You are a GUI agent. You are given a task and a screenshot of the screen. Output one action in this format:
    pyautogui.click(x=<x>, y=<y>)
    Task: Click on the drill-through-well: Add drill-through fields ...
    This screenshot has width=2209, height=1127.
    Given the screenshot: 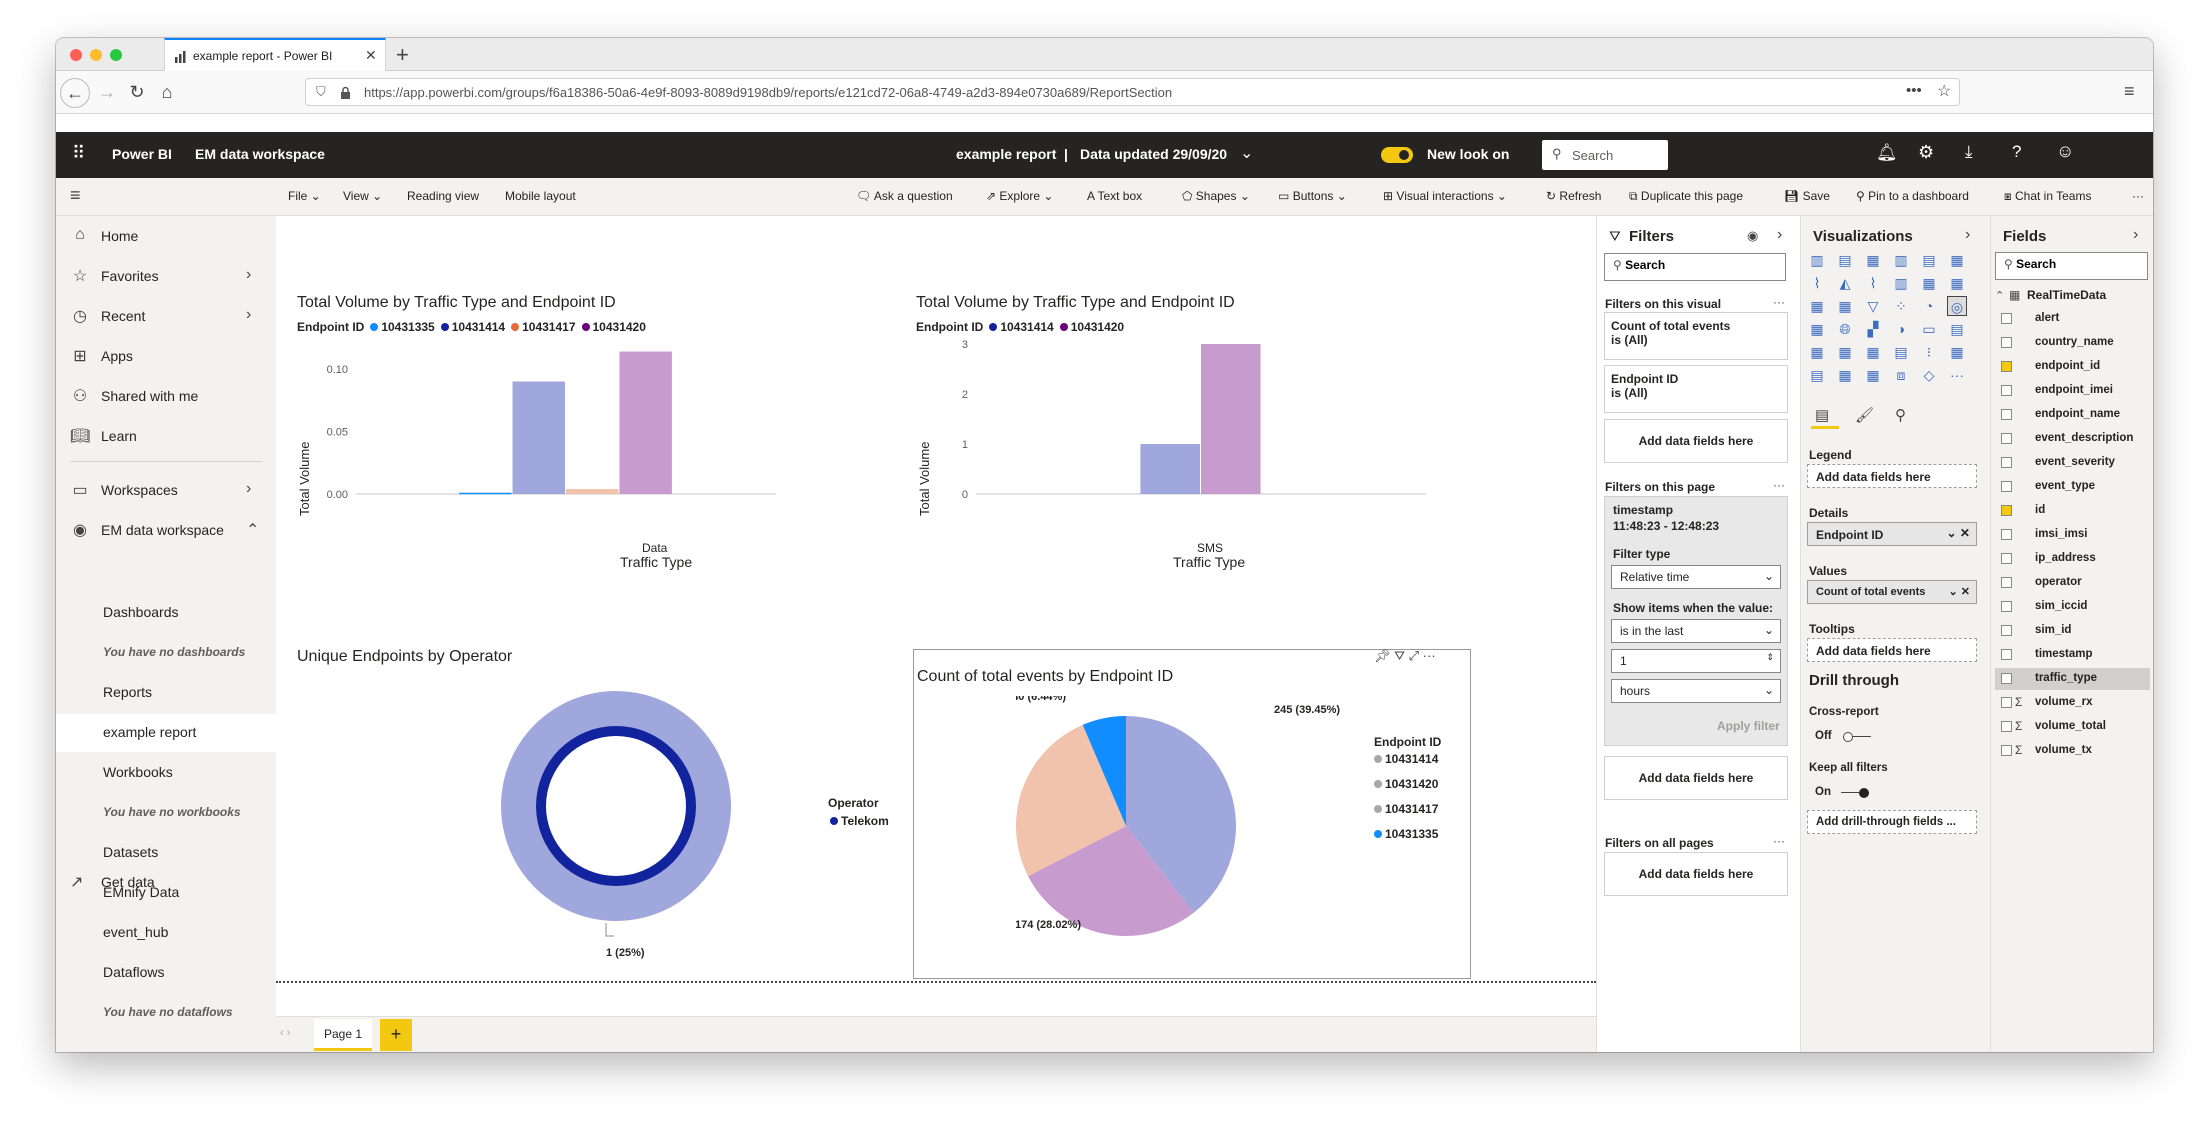 What is the action you would take?
    pyautogui.click(x=1892, y=822)
    